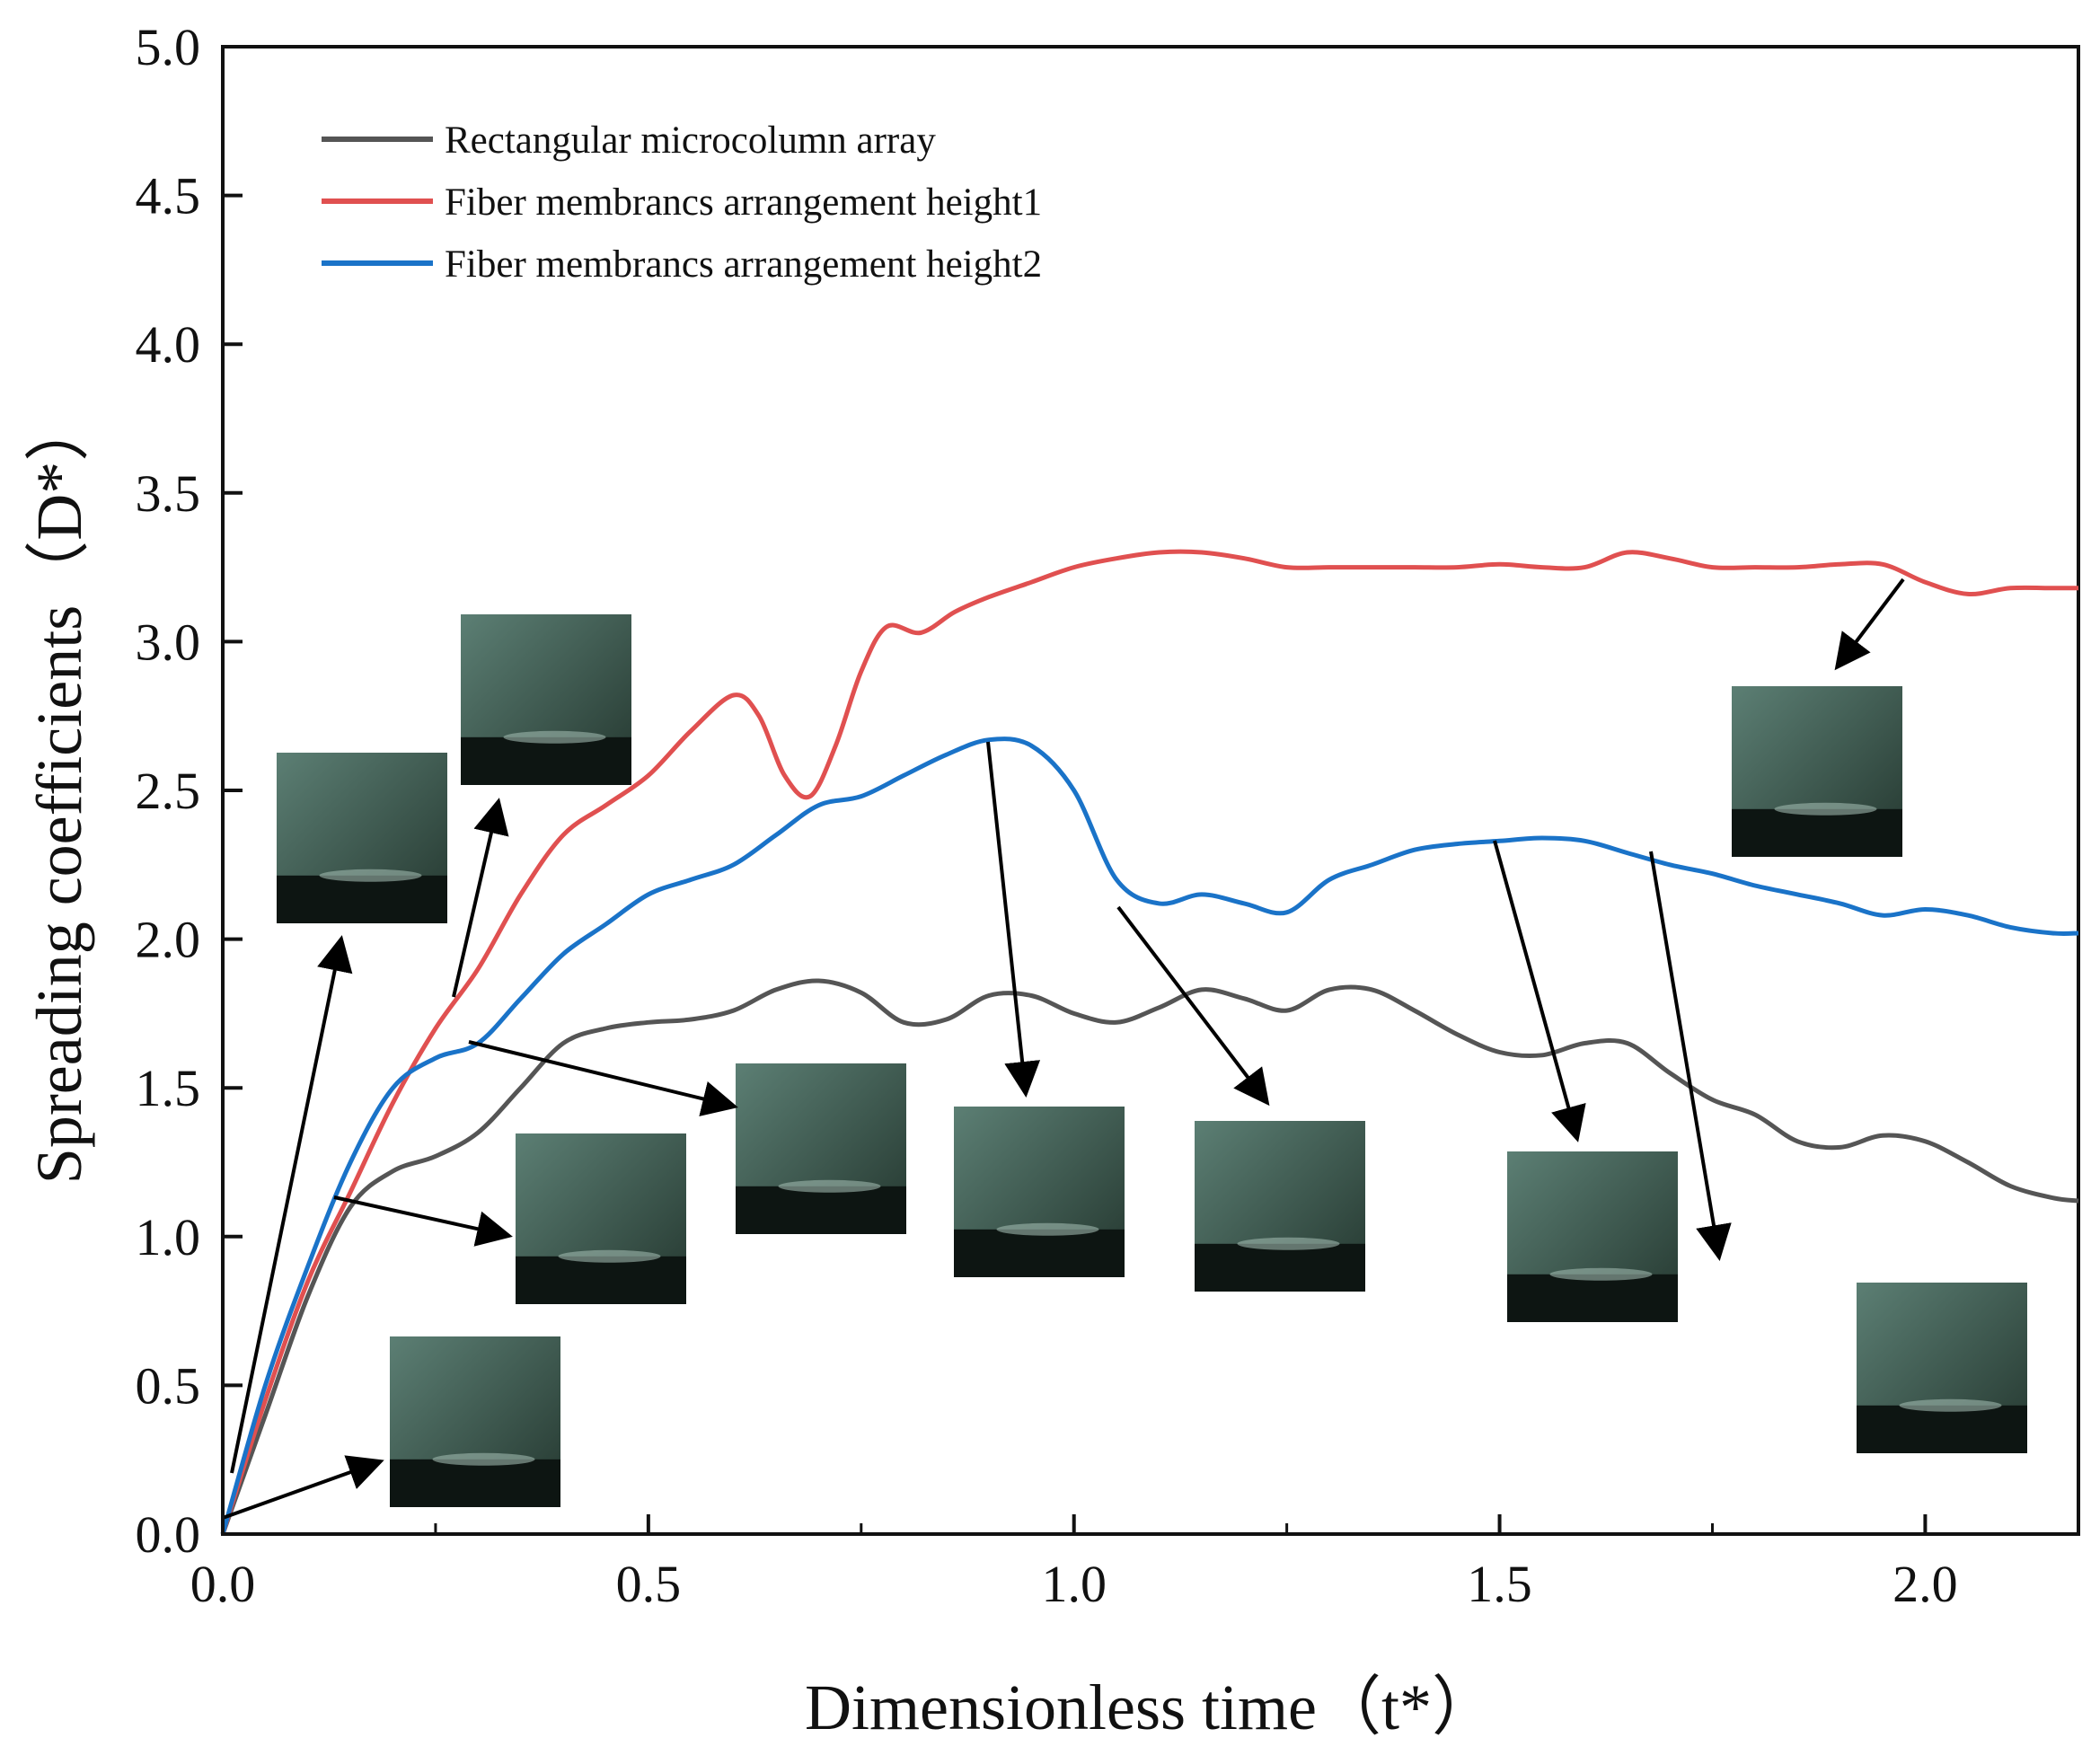  Describe the element at coordinates (1074, 1584) in the screenshot. I see `x-tick-label-2: 1.0` at that location.